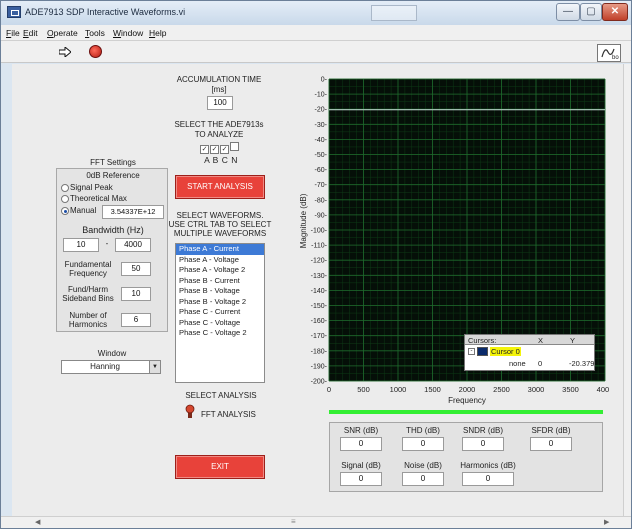 The height and width of the screenshot is (529, 632). I want to click on analysis-toggle-switch-icon, so click(190, 411).